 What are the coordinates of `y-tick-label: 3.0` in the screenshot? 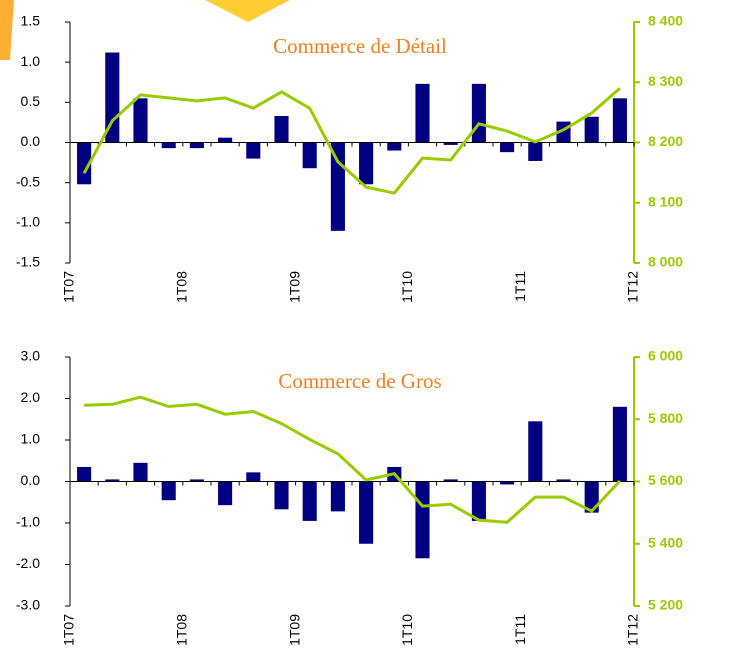 It's located at (31, 356).